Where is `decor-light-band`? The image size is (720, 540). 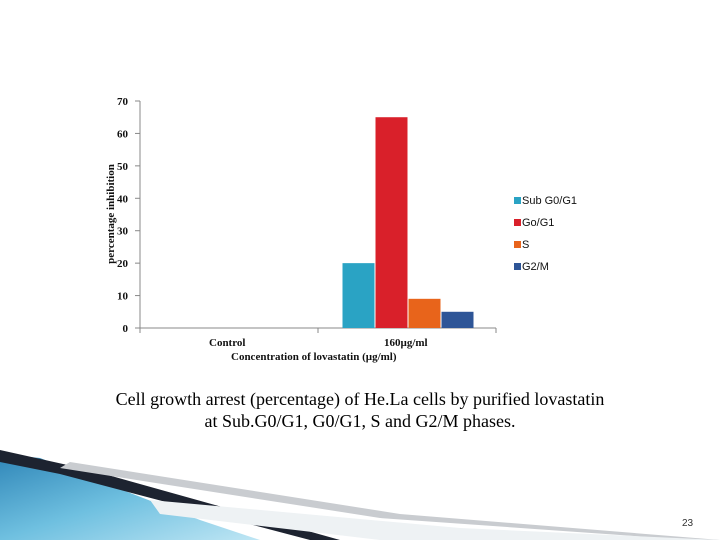
decor-light-band is located at coordinates (435, 520).